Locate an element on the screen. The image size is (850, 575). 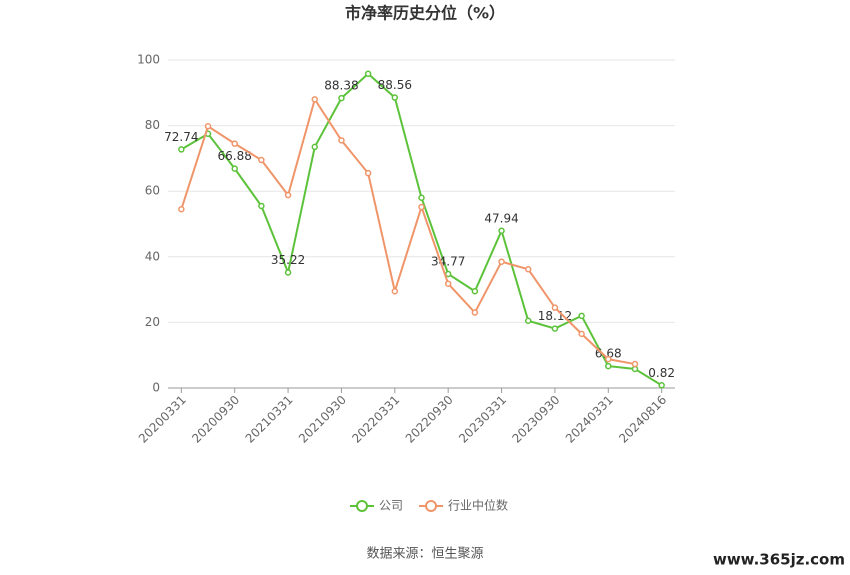
x-tick-label: 20230331 is located at coordinates (482, 419).